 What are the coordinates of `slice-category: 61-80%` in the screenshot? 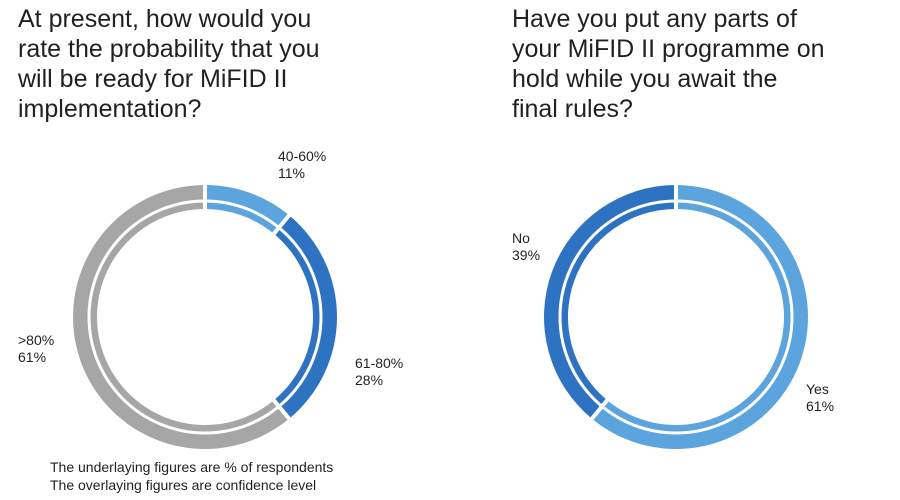 It's located at (379, 363).